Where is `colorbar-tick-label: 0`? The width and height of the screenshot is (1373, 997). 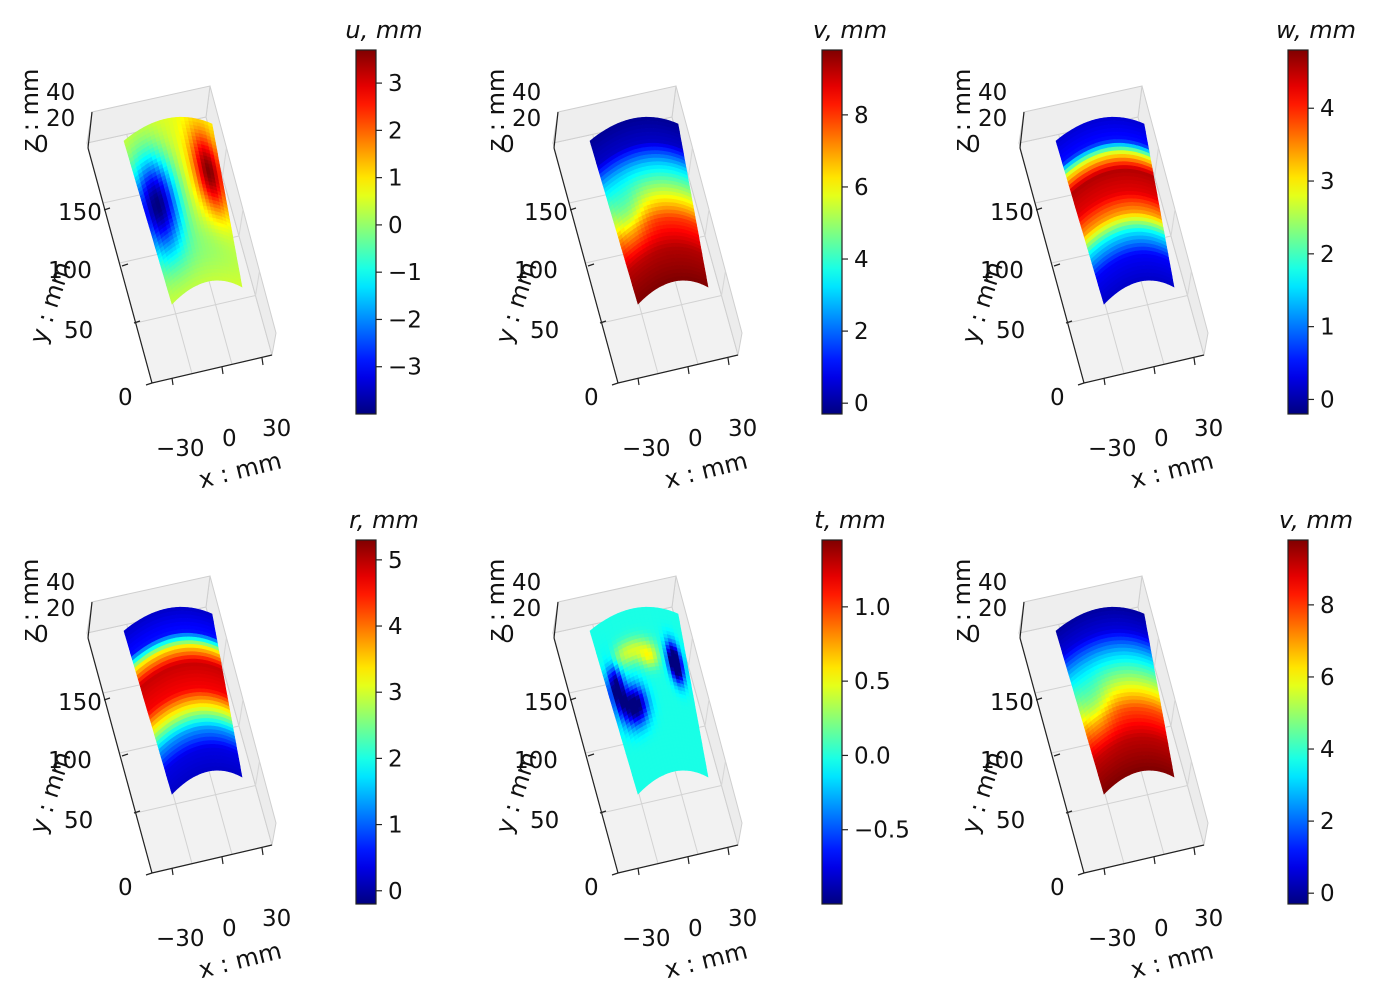 colorbar-tick-label: 0 is located at coordinates (1327, 400).